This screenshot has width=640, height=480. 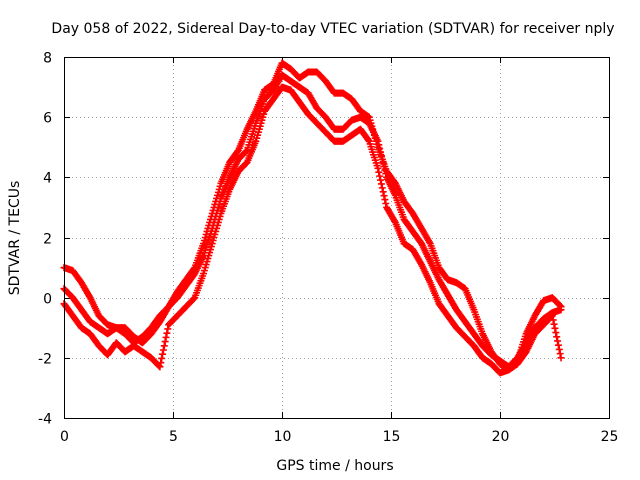 I want to click on y-tick-label: 0, so click(x=47, y=300).